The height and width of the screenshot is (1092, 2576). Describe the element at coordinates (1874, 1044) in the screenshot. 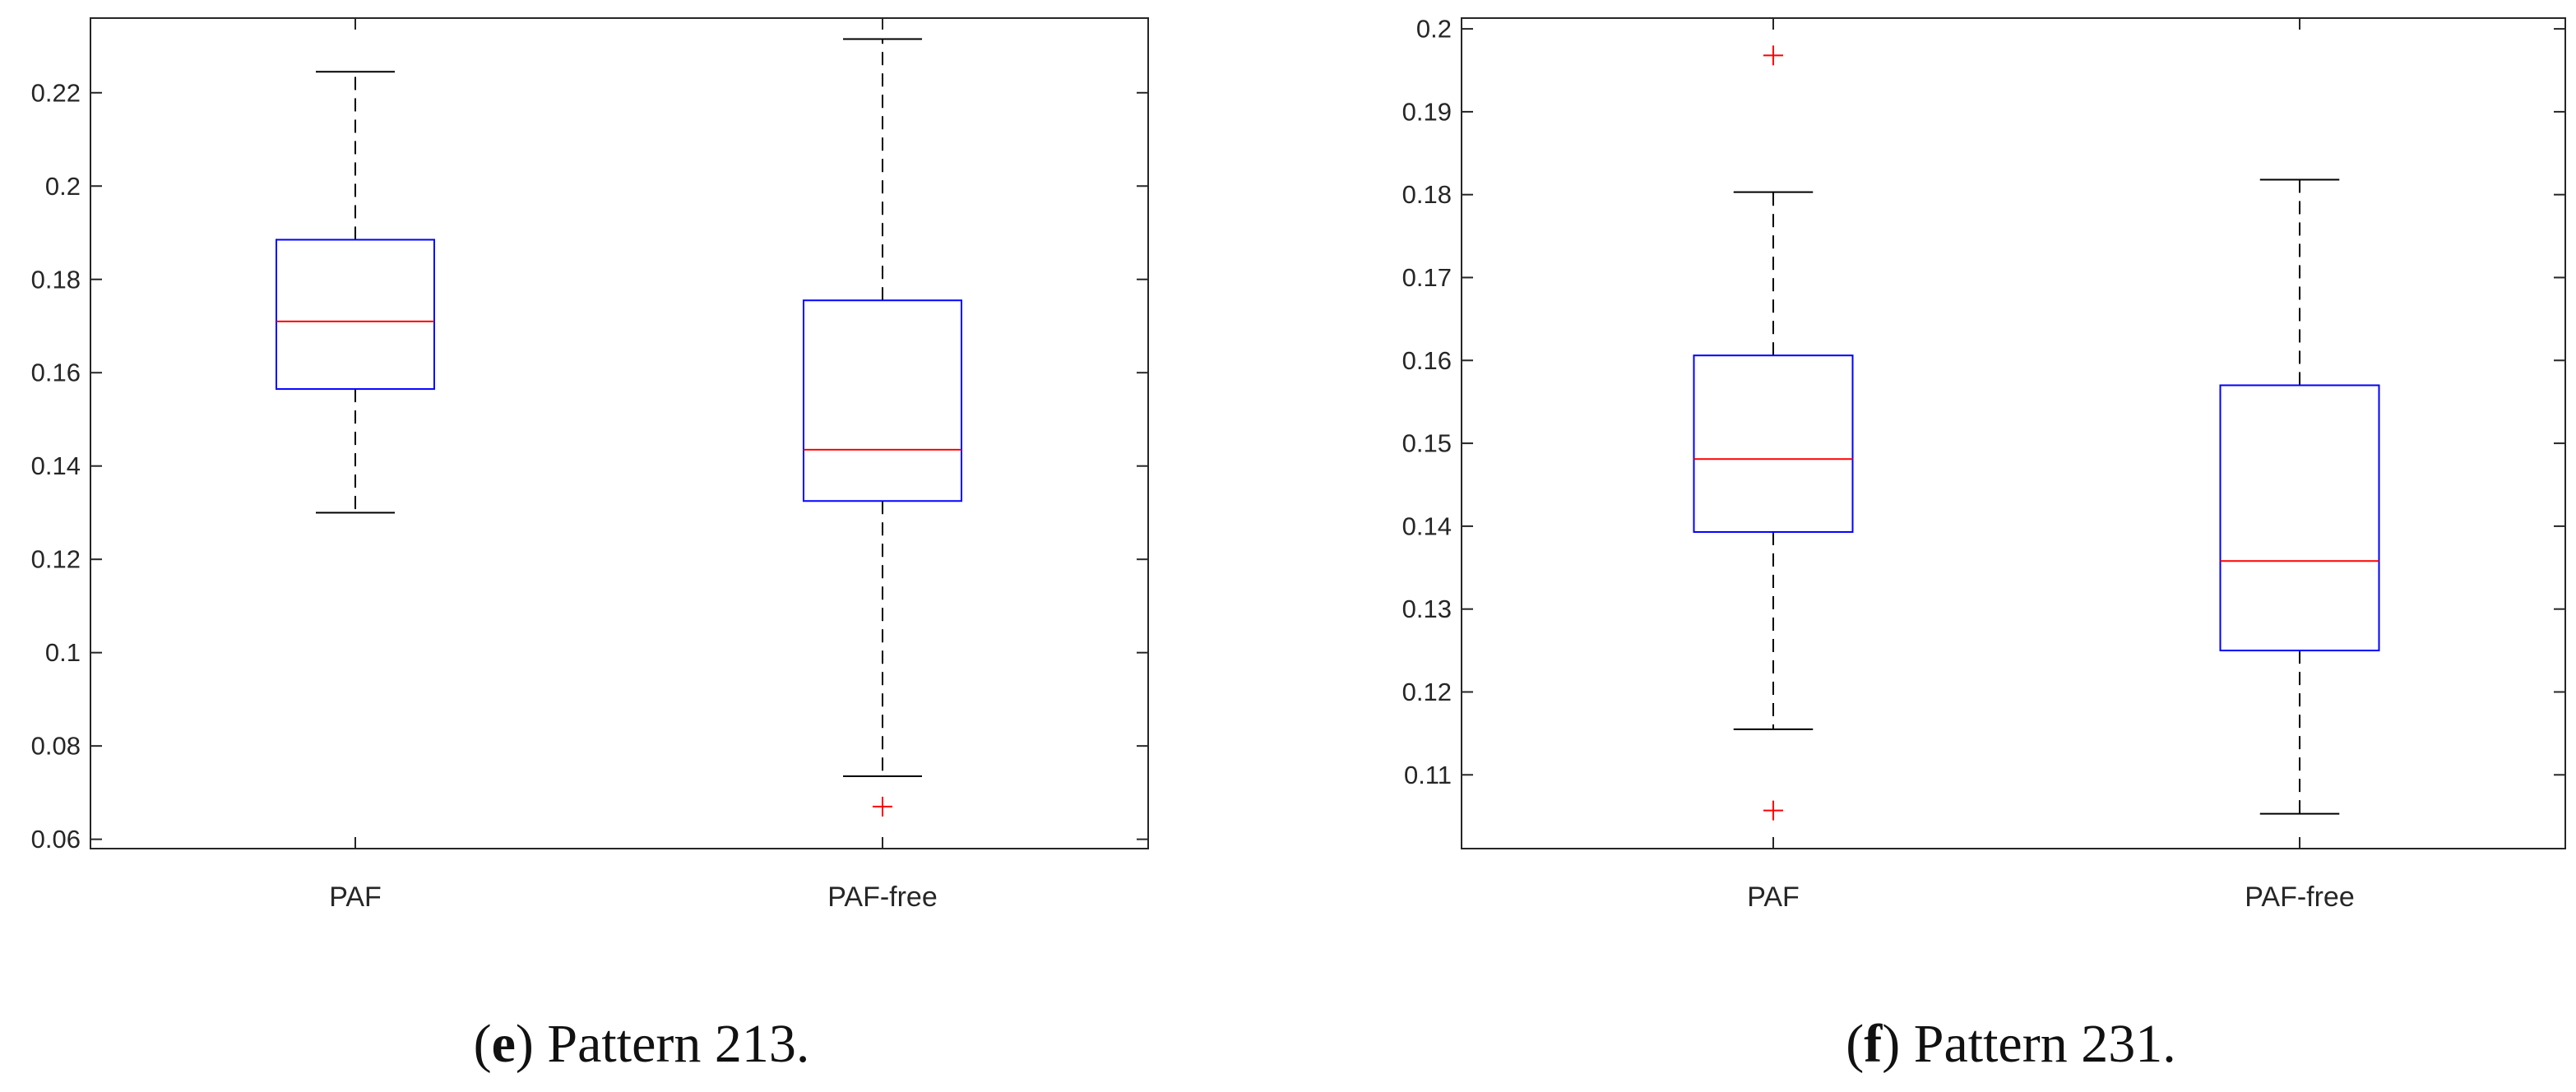

I see `caption-f-letter: f` at that location.